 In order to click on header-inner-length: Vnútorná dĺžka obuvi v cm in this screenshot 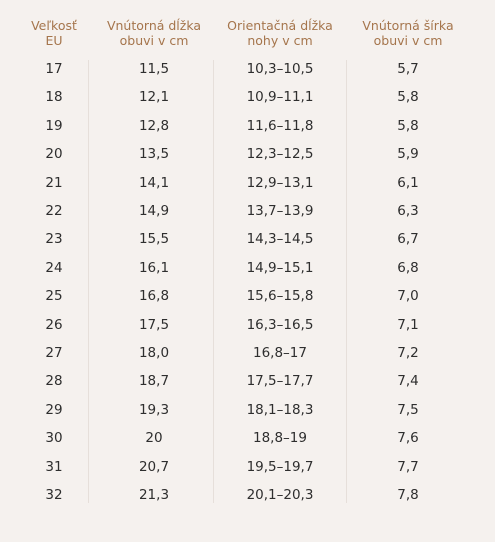, I will do `click(154, 33)`.